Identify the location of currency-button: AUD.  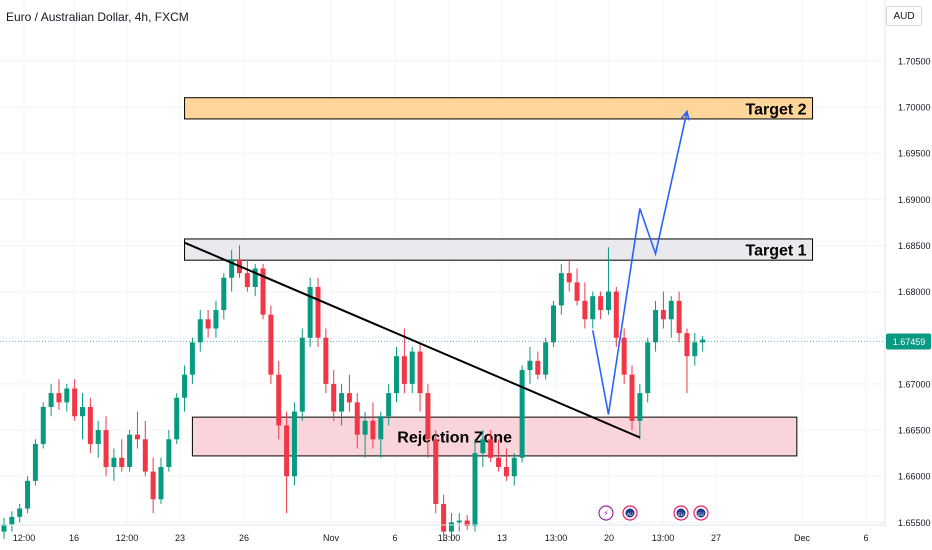
(904, 16).